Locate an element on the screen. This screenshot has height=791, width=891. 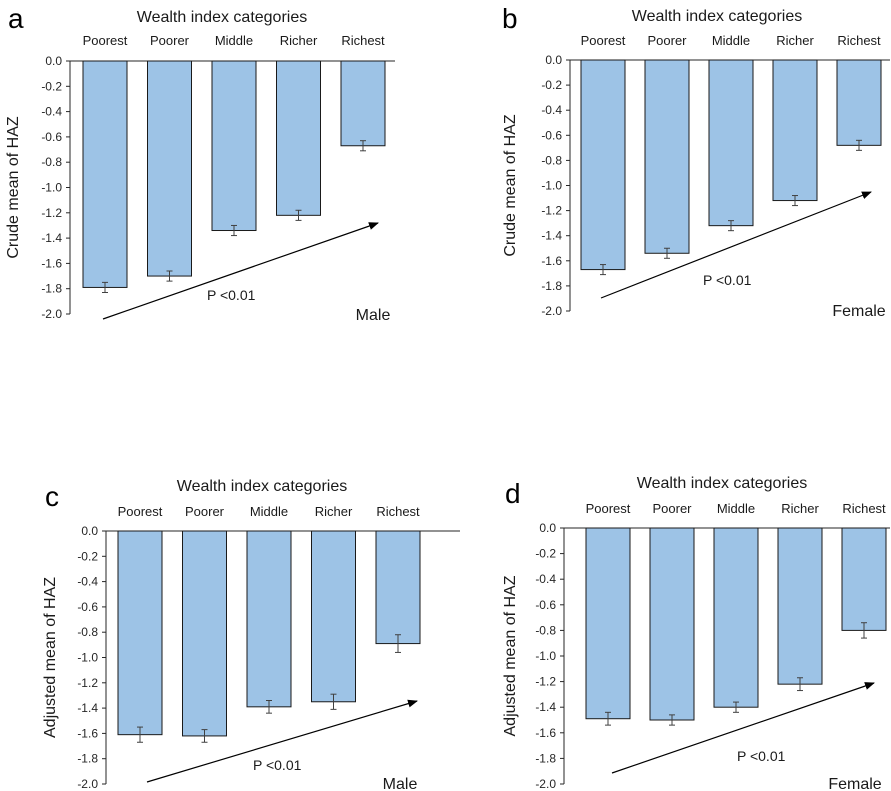
panel-letter-c: c is located at coordinates (52, 496).